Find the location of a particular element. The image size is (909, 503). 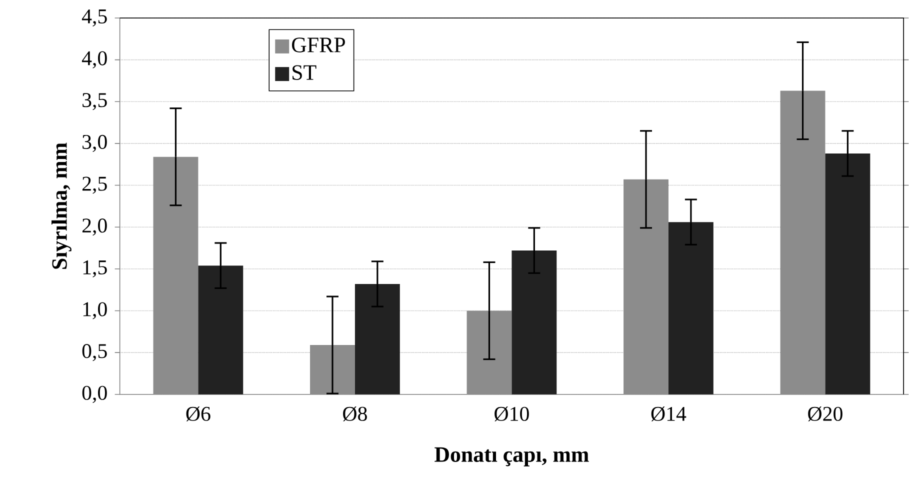

x-tick-label: Ø8 is located at coordinates (355, 414).